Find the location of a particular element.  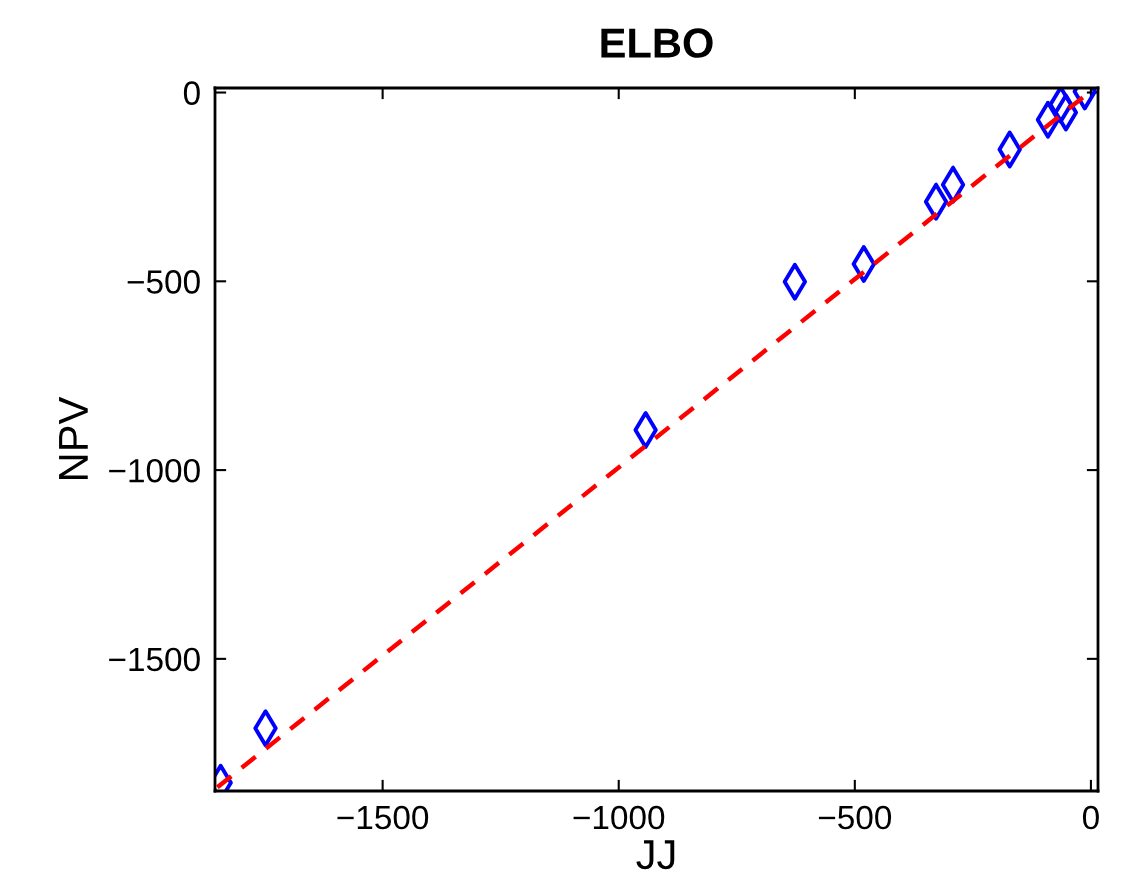

y-tick-label: −1000 is located at coordinates (154, 470).